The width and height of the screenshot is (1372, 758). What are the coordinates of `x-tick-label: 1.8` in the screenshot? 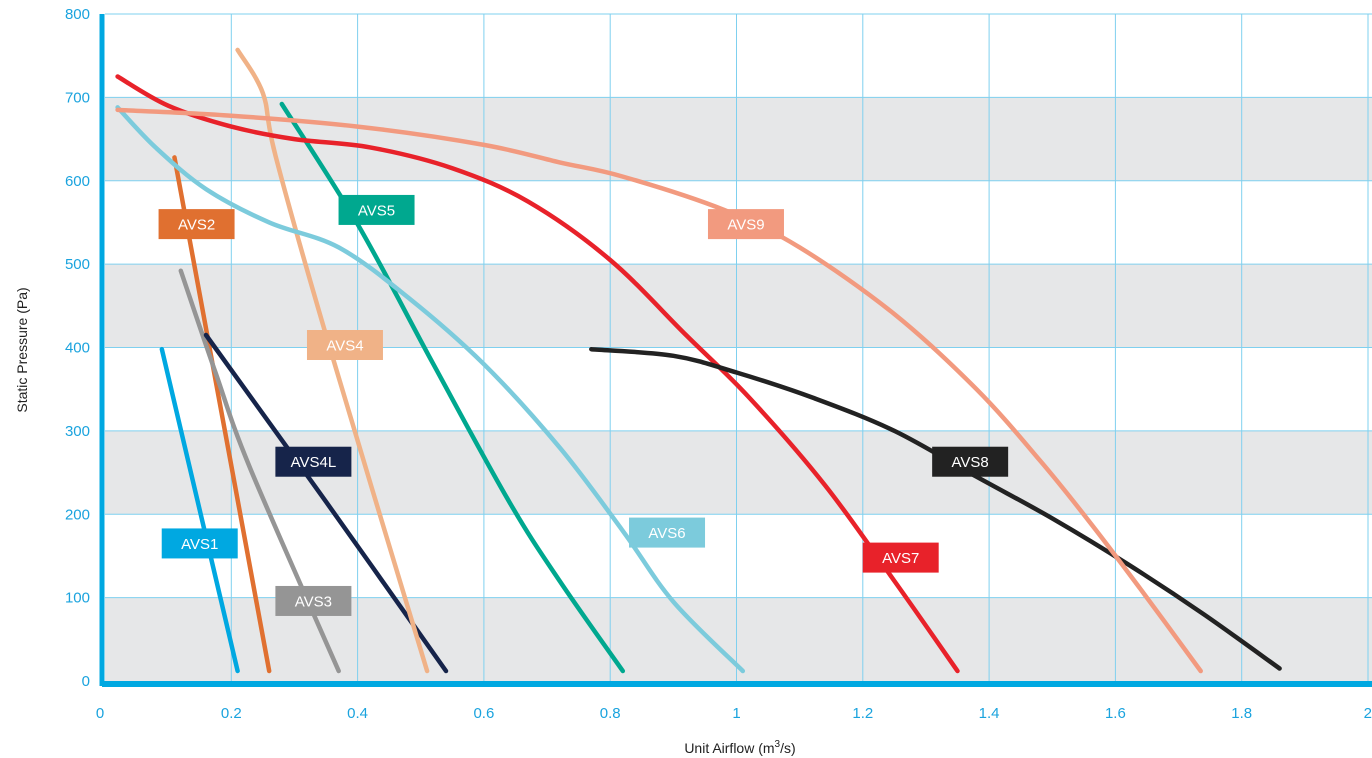 It's located at (1241, 713).